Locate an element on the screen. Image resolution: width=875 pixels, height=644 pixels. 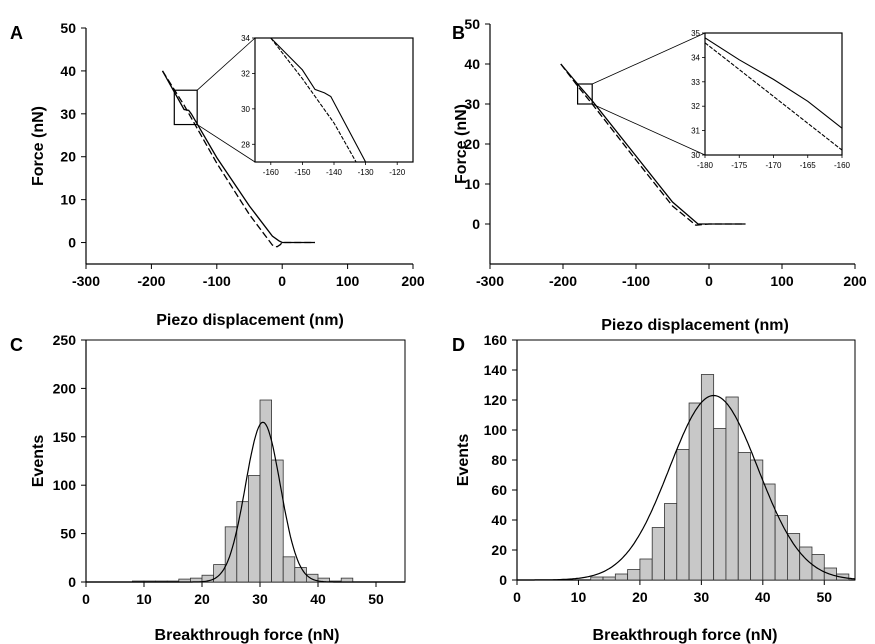
x-axis-label-b: Piezo displacement (nm) is located at coordinates (695, 325).